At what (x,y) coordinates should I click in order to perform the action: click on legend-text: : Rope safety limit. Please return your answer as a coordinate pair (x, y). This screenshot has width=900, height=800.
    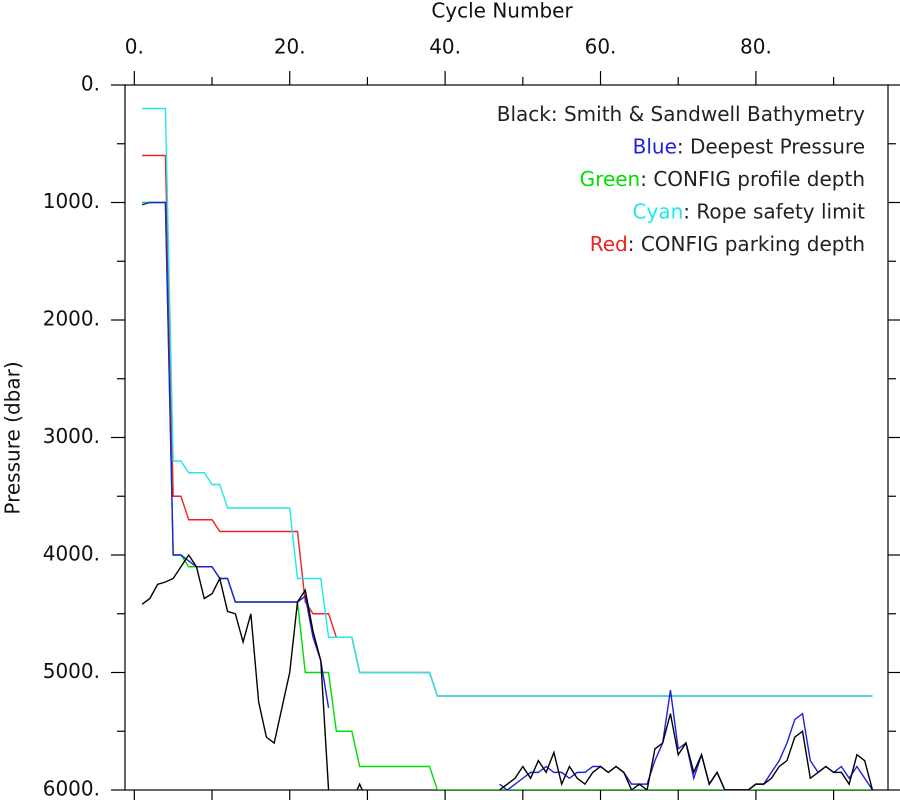
    Looking at the image, I should click on (774, 211).